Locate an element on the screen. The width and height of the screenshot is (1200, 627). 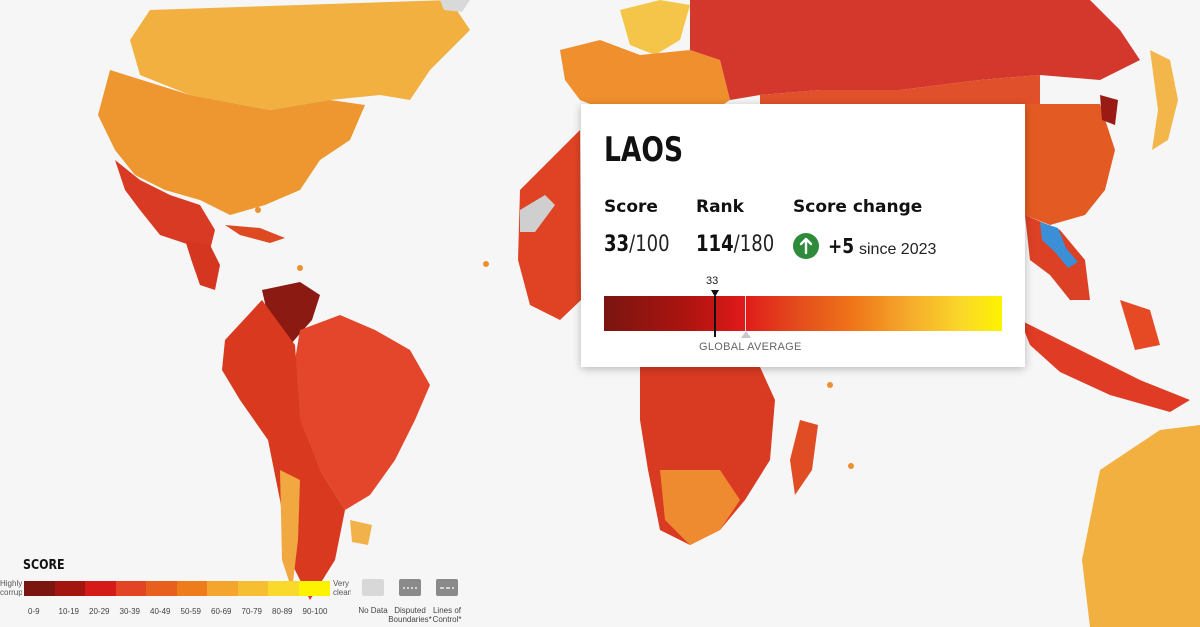
score-marker-line is located at coordinates (715, 316).